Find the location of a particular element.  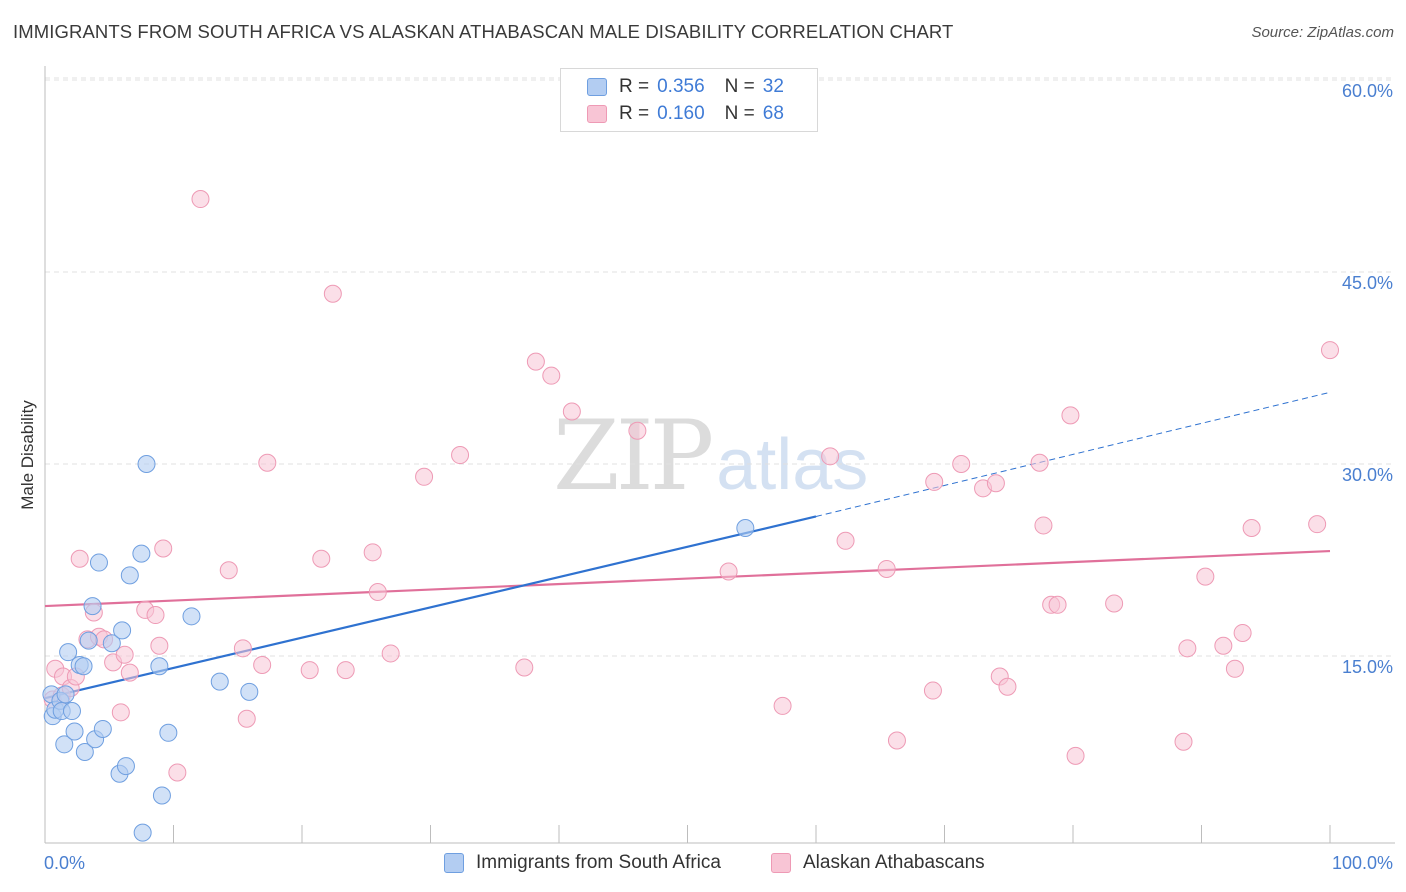

x-tick-label: 0.0% is located at coordinates (64, 863).